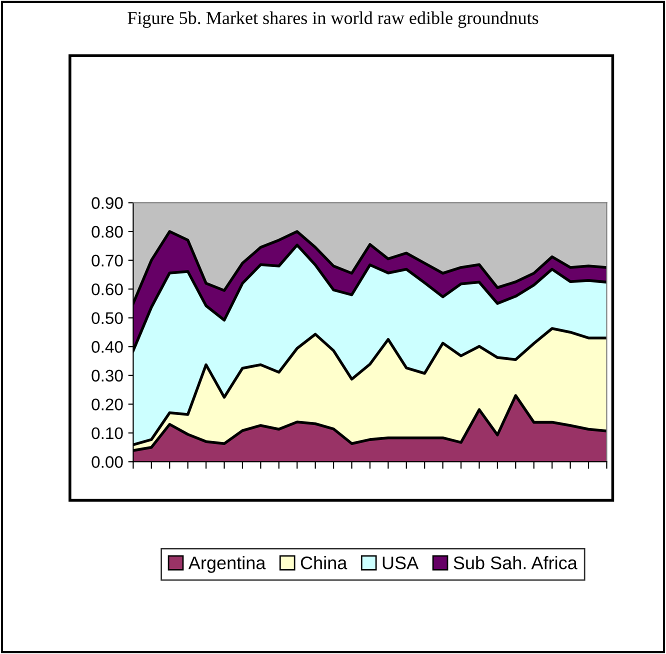 Image resolution: width=666 pixels, height=654 pixels. Describe the element at coordinates (107, 347) in the screenshot. I see `y-tick-label: 0.40` at that location.